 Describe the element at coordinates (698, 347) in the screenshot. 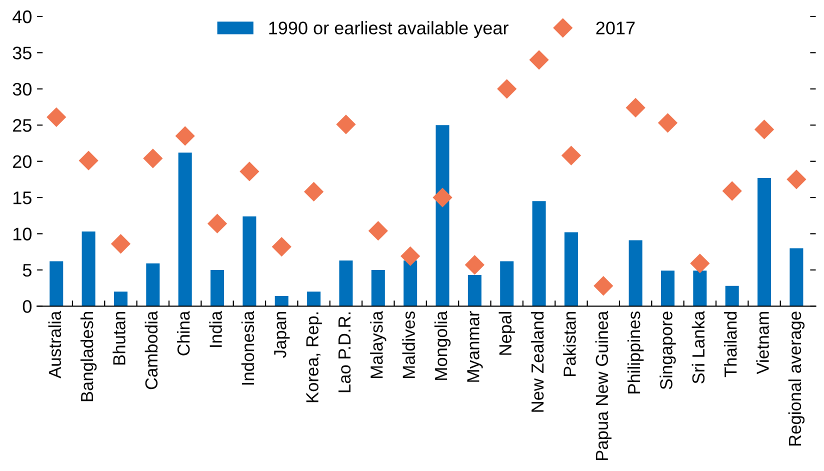

I see `x-tick-label: Sri Lanka` at that location.